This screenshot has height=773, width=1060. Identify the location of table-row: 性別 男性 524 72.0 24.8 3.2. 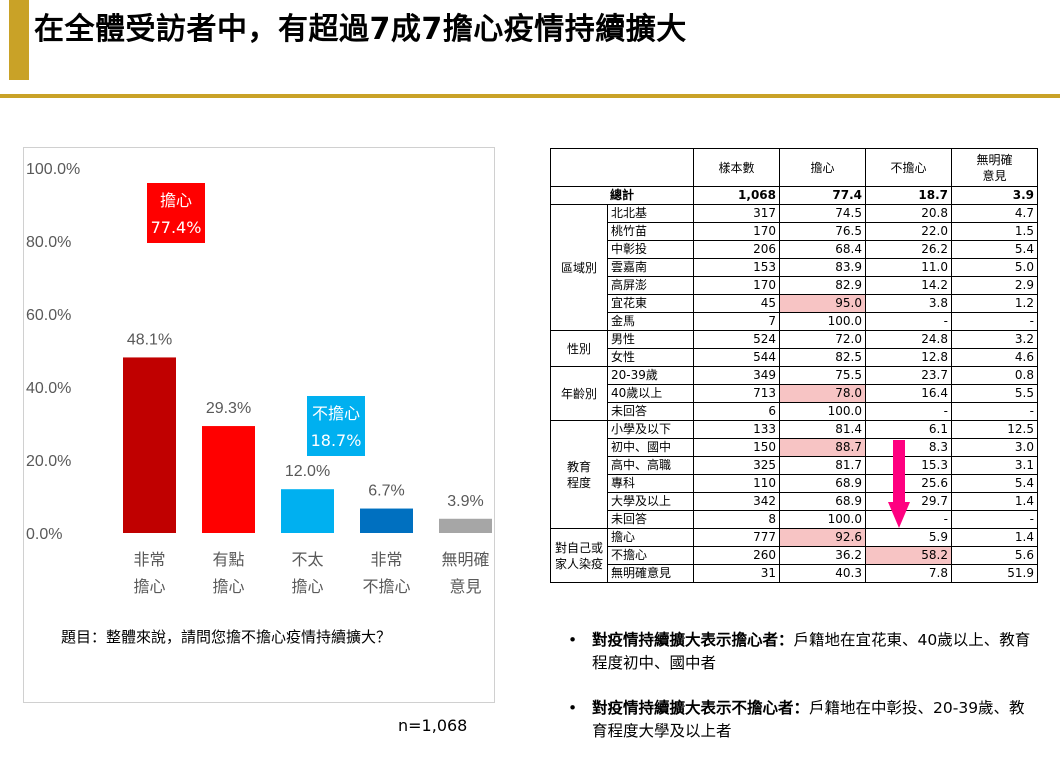
(794, 348).